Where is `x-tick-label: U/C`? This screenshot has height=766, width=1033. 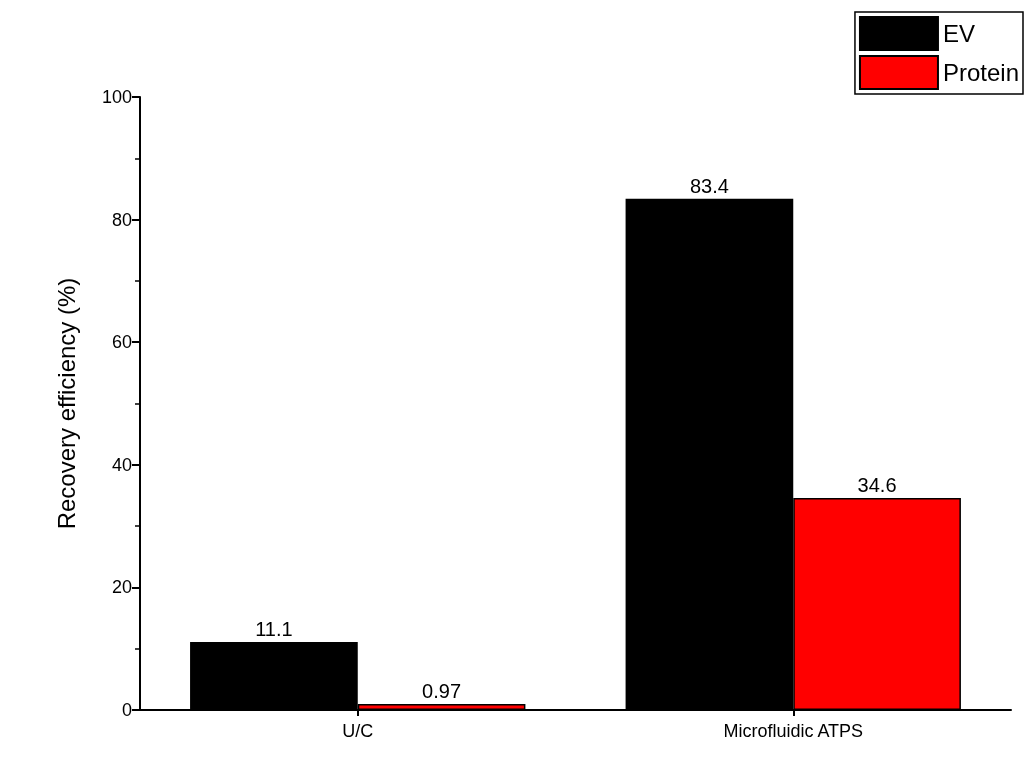 x-tick-label: U/C is located at coordinates (358, 731).